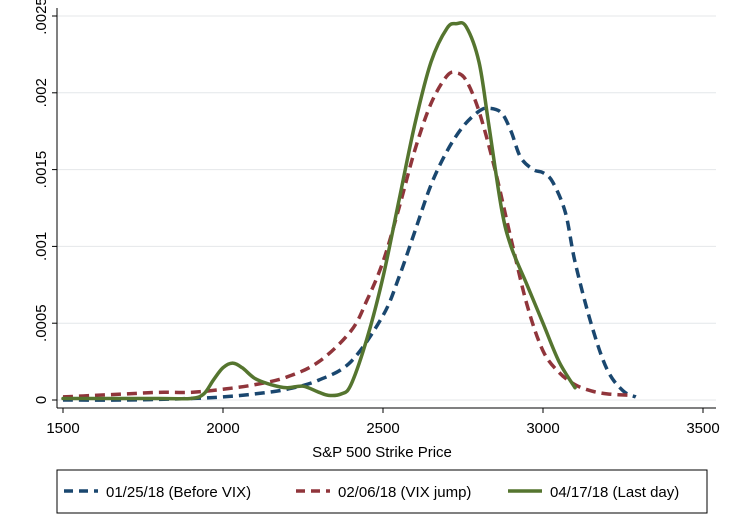  Describe the element at coordinates (41, 323) in the screenshot. I see `y-tick-label-1: .0005` at that location.